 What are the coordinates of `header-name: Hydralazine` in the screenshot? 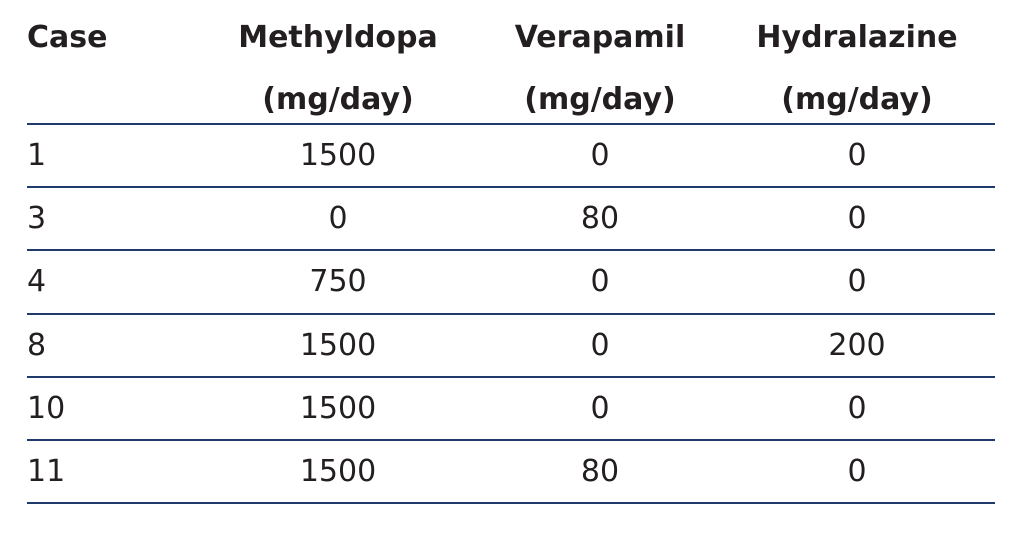 It's located at (857, 37).